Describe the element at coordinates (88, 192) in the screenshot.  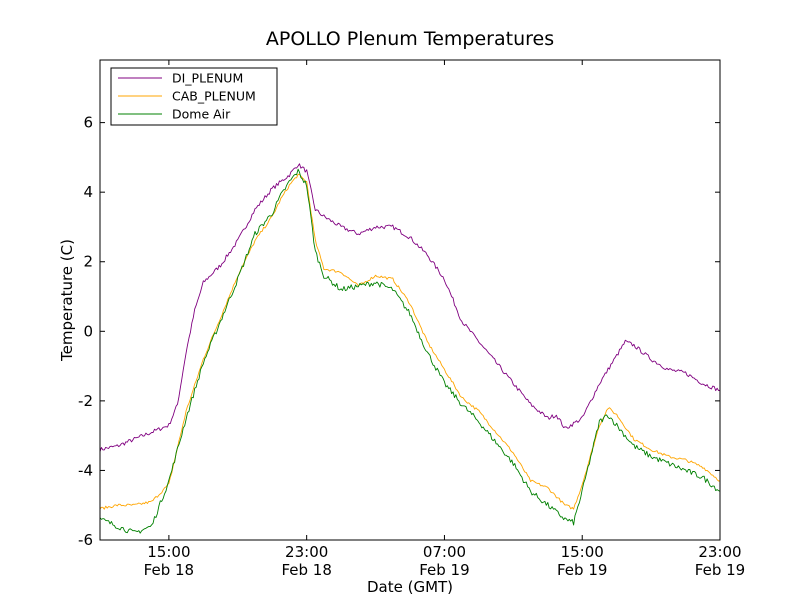
I see `y-tick-label: 4` at that location.